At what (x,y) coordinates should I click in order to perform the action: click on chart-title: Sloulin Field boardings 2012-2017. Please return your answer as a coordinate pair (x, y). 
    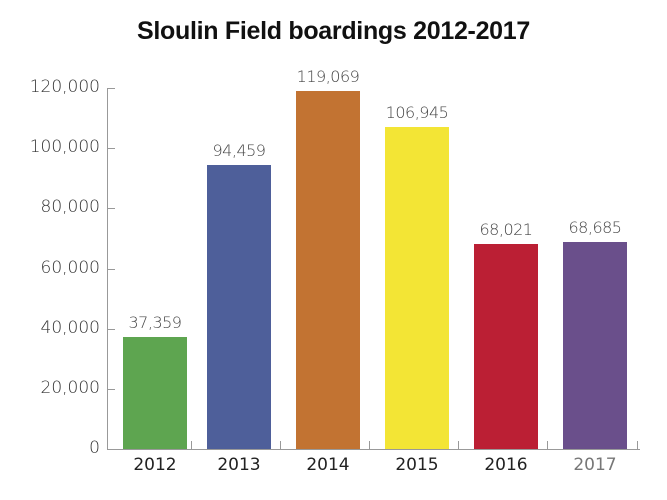
    Looking at the image, I should click on (333, 31).